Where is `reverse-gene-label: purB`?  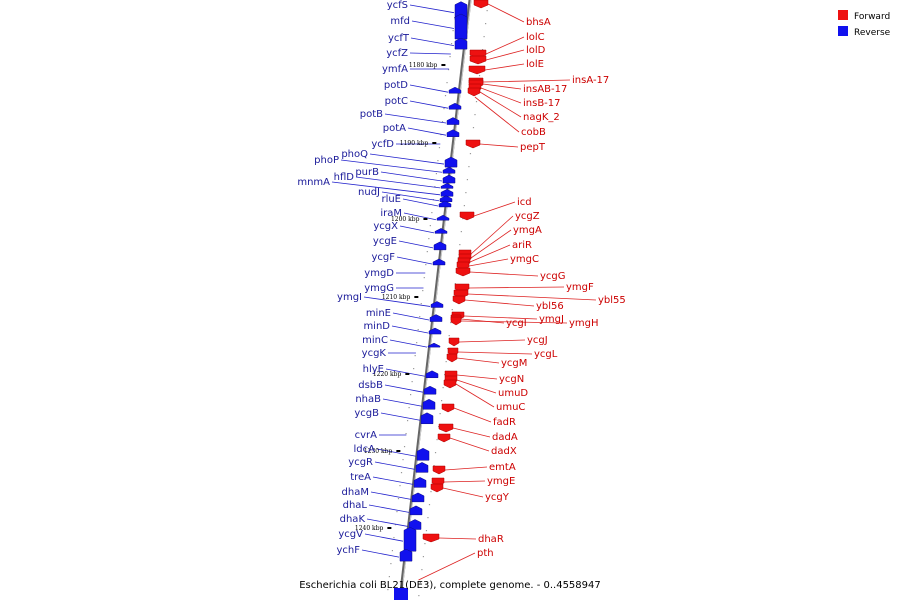
reverse-gene-label: purB is located at coordinates (367, 172).